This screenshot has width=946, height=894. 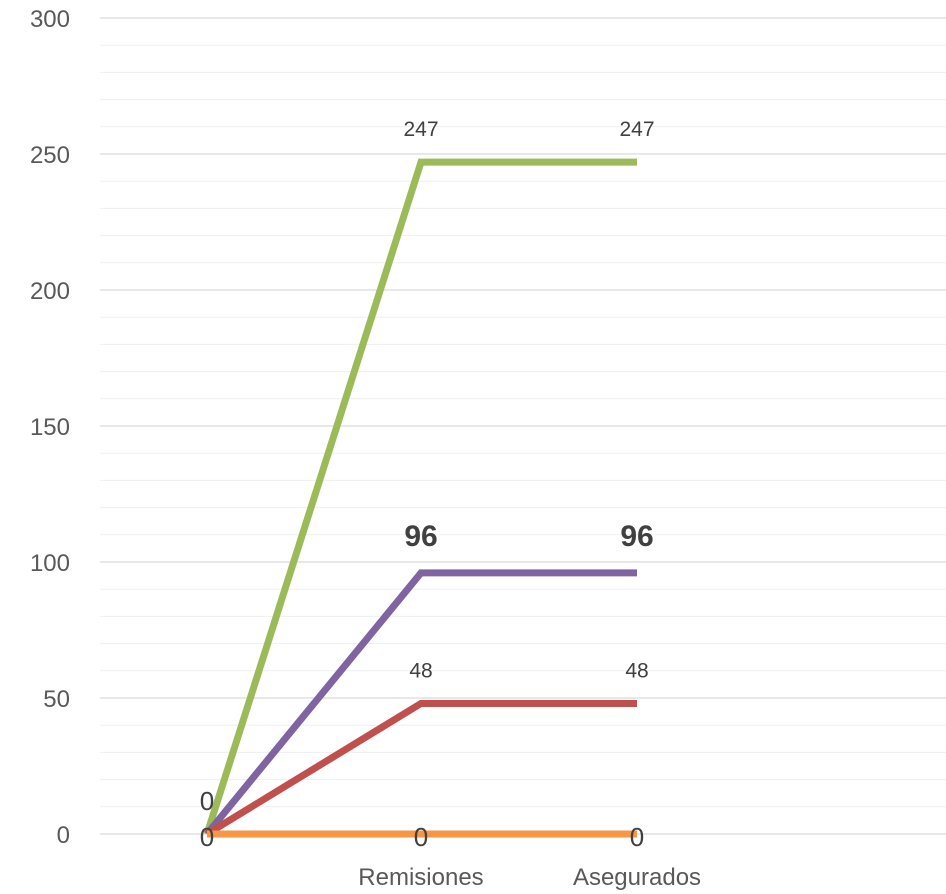 I want to click on y-tick-label: 250, so click(x=50, y=155).